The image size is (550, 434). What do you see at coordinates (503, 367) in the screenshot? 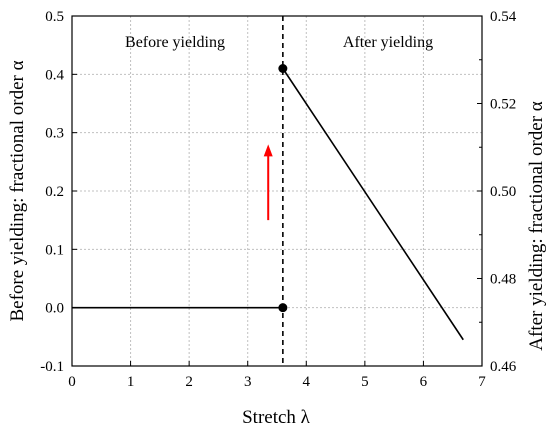
I see `y-tick-label-right: 0.46` at bounding box center [503, 367].